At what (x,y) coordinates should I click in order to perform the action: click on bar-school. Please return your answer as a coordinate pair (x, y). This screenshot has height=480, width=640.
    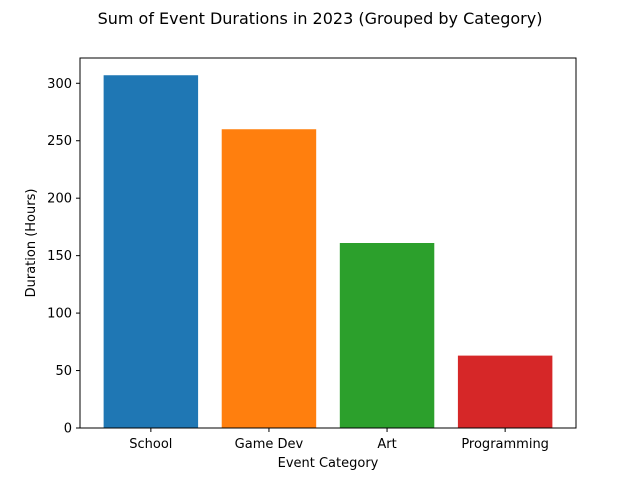
    Looking at the image, I should click on (151, 252).